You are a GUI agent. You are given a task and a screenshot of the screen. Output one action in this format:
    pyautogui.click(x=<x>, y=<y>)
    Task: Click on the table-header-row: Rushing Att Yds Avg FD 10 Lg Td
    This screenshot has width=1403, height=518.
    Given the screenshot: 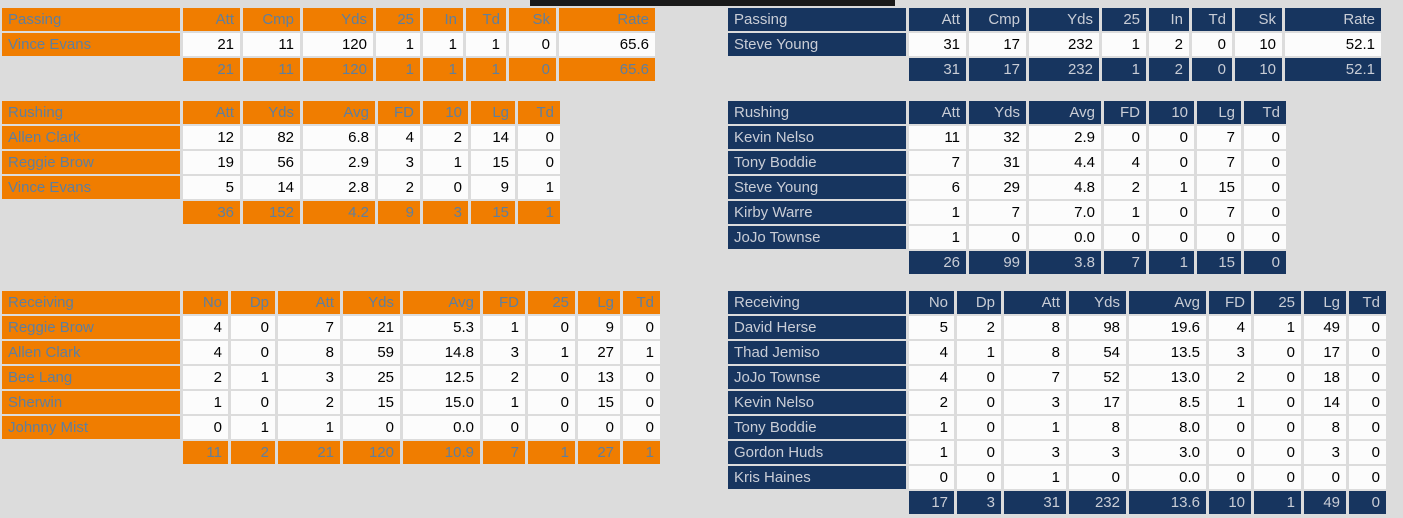 What is the action you would take?
    pyautogui.click(x=1007, y=112)
    